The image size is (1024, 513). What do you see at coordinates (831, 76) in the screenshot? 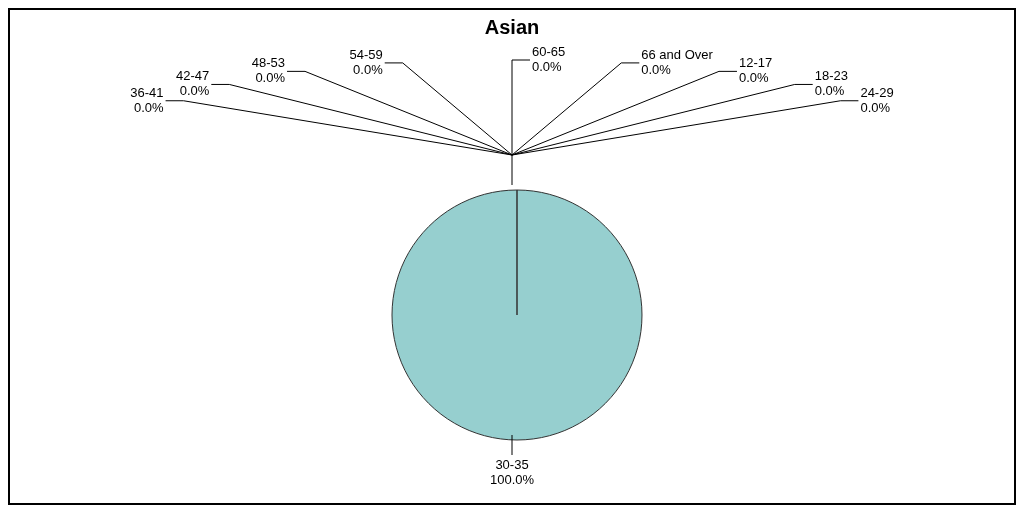
I see `category-label: 18-23` at bounding box center [831, 76].